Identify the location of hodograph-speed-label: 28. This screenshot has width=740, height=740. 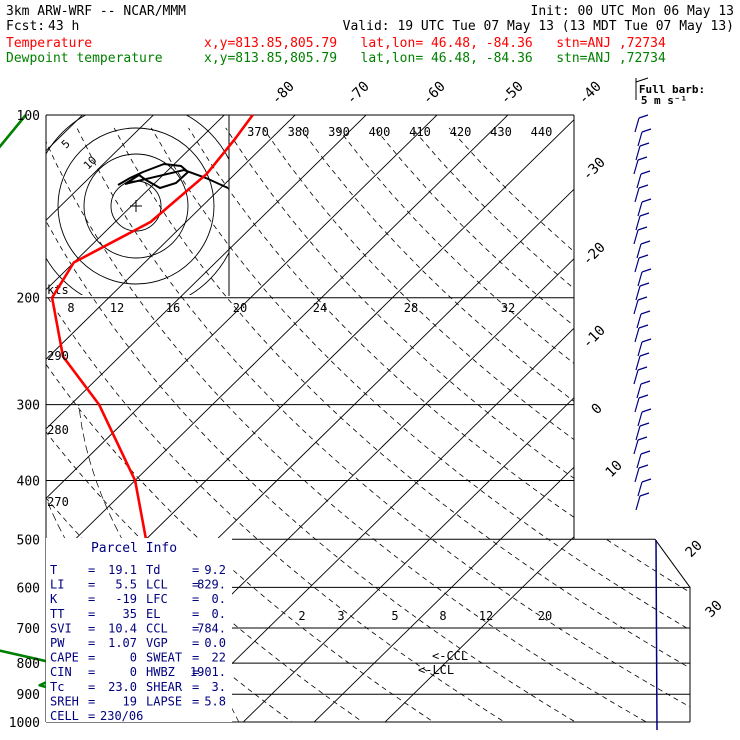
(411, 308).